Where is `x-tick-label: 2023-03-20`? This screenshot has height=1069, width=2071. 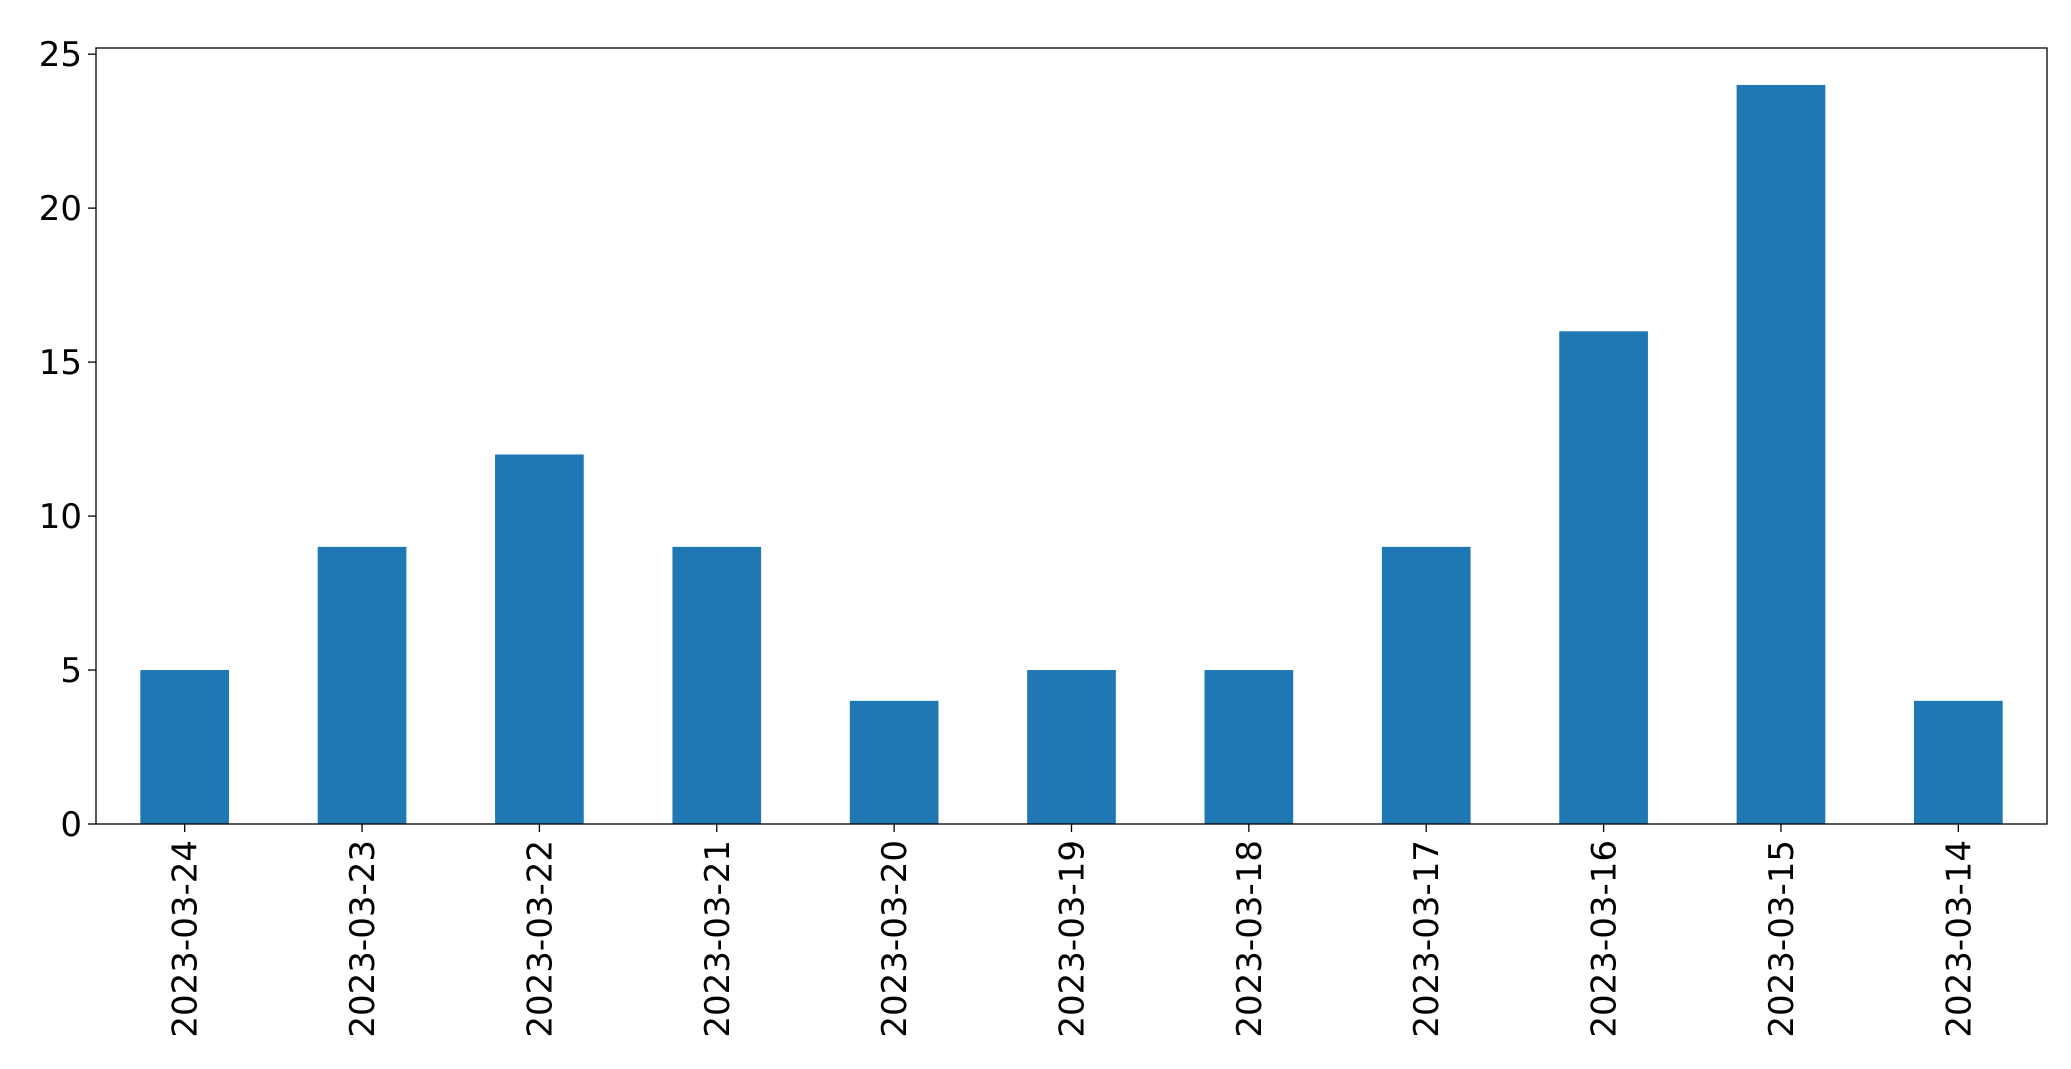
x-tick-label: 2023-03-20 is located at coordinates (895, 939).